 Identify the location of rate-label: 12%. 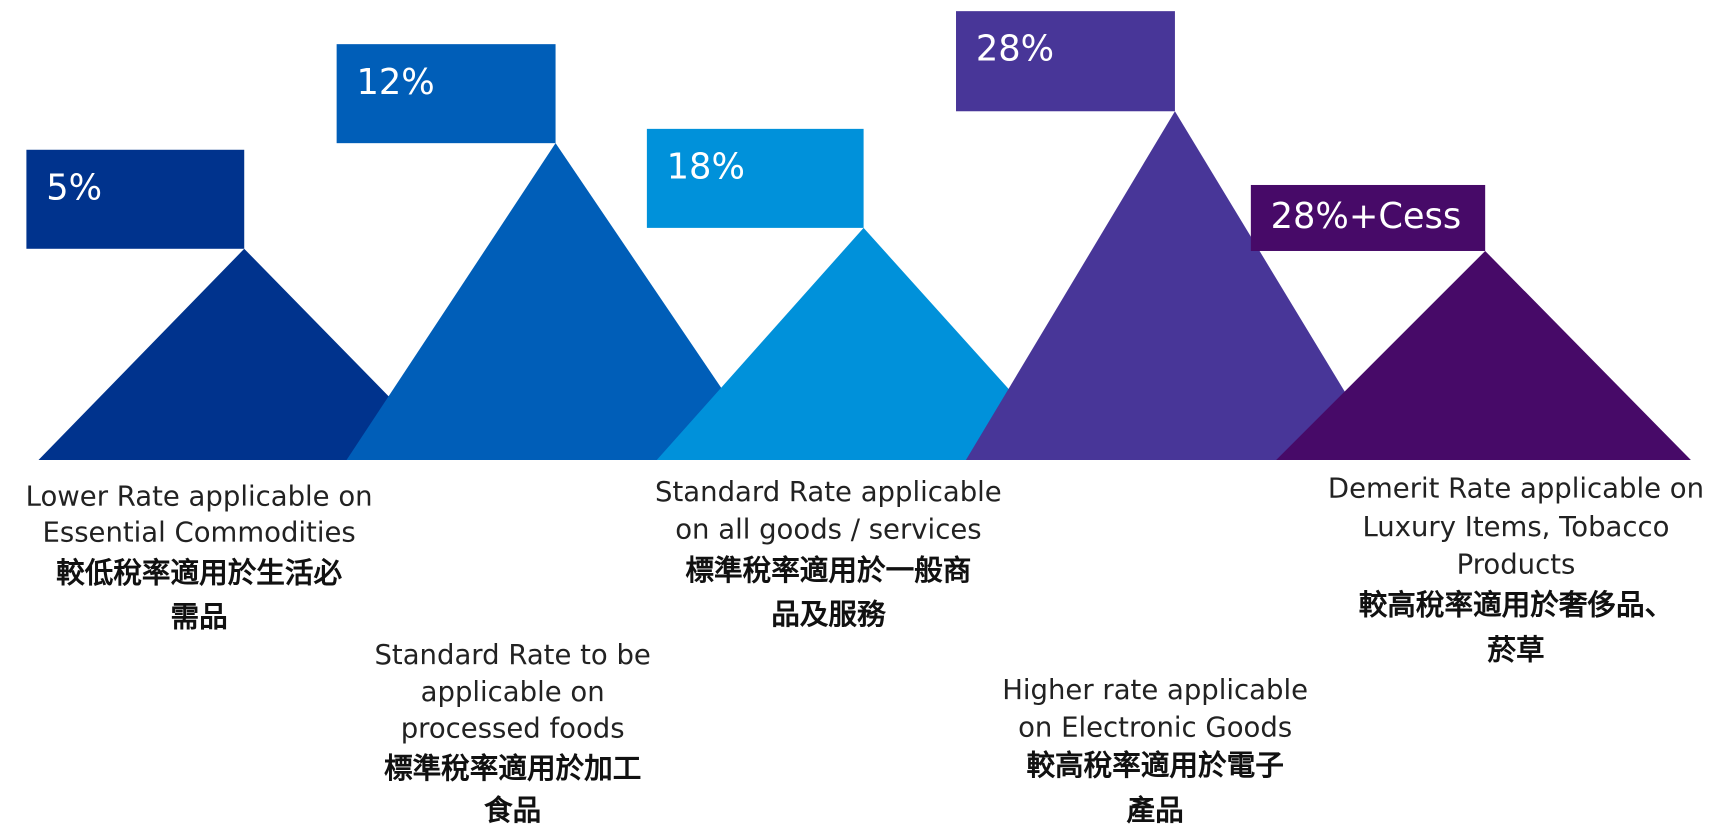
(395, 82).